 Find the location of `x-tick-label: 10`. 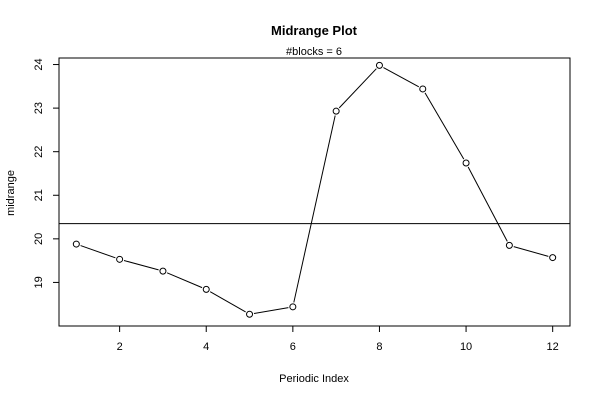

x-tick-label: 10 is located at coordinates (466, 347).